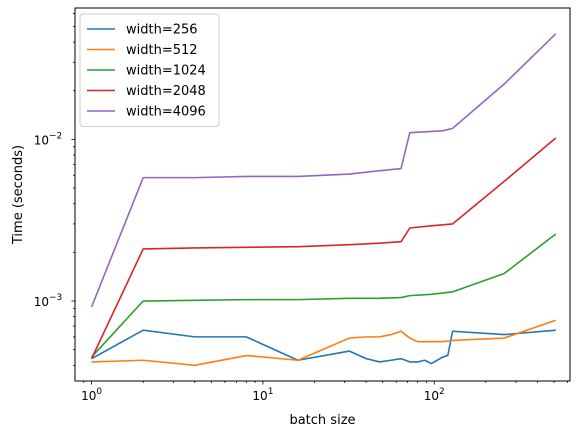  I want to click on y-axis-label: Time (seconds), so click(18, 195).